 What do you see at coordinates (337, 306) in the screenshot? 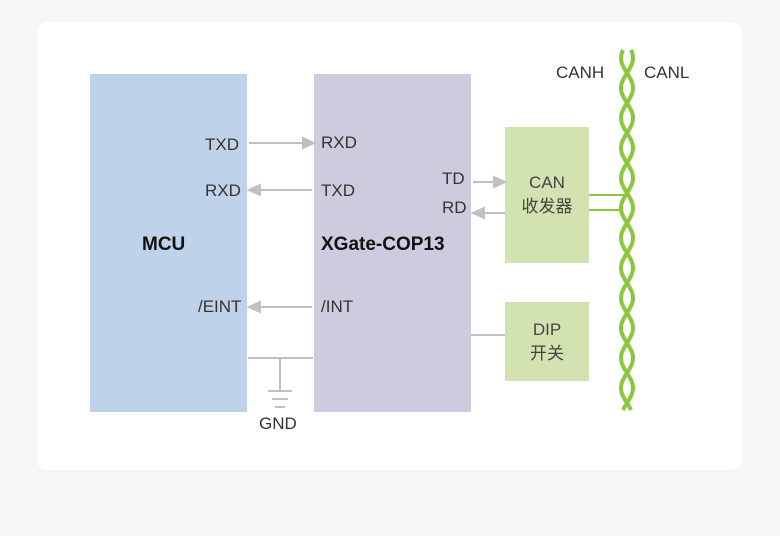
I see `xg-int-pin: /INT` at bounding box center [337, 306].